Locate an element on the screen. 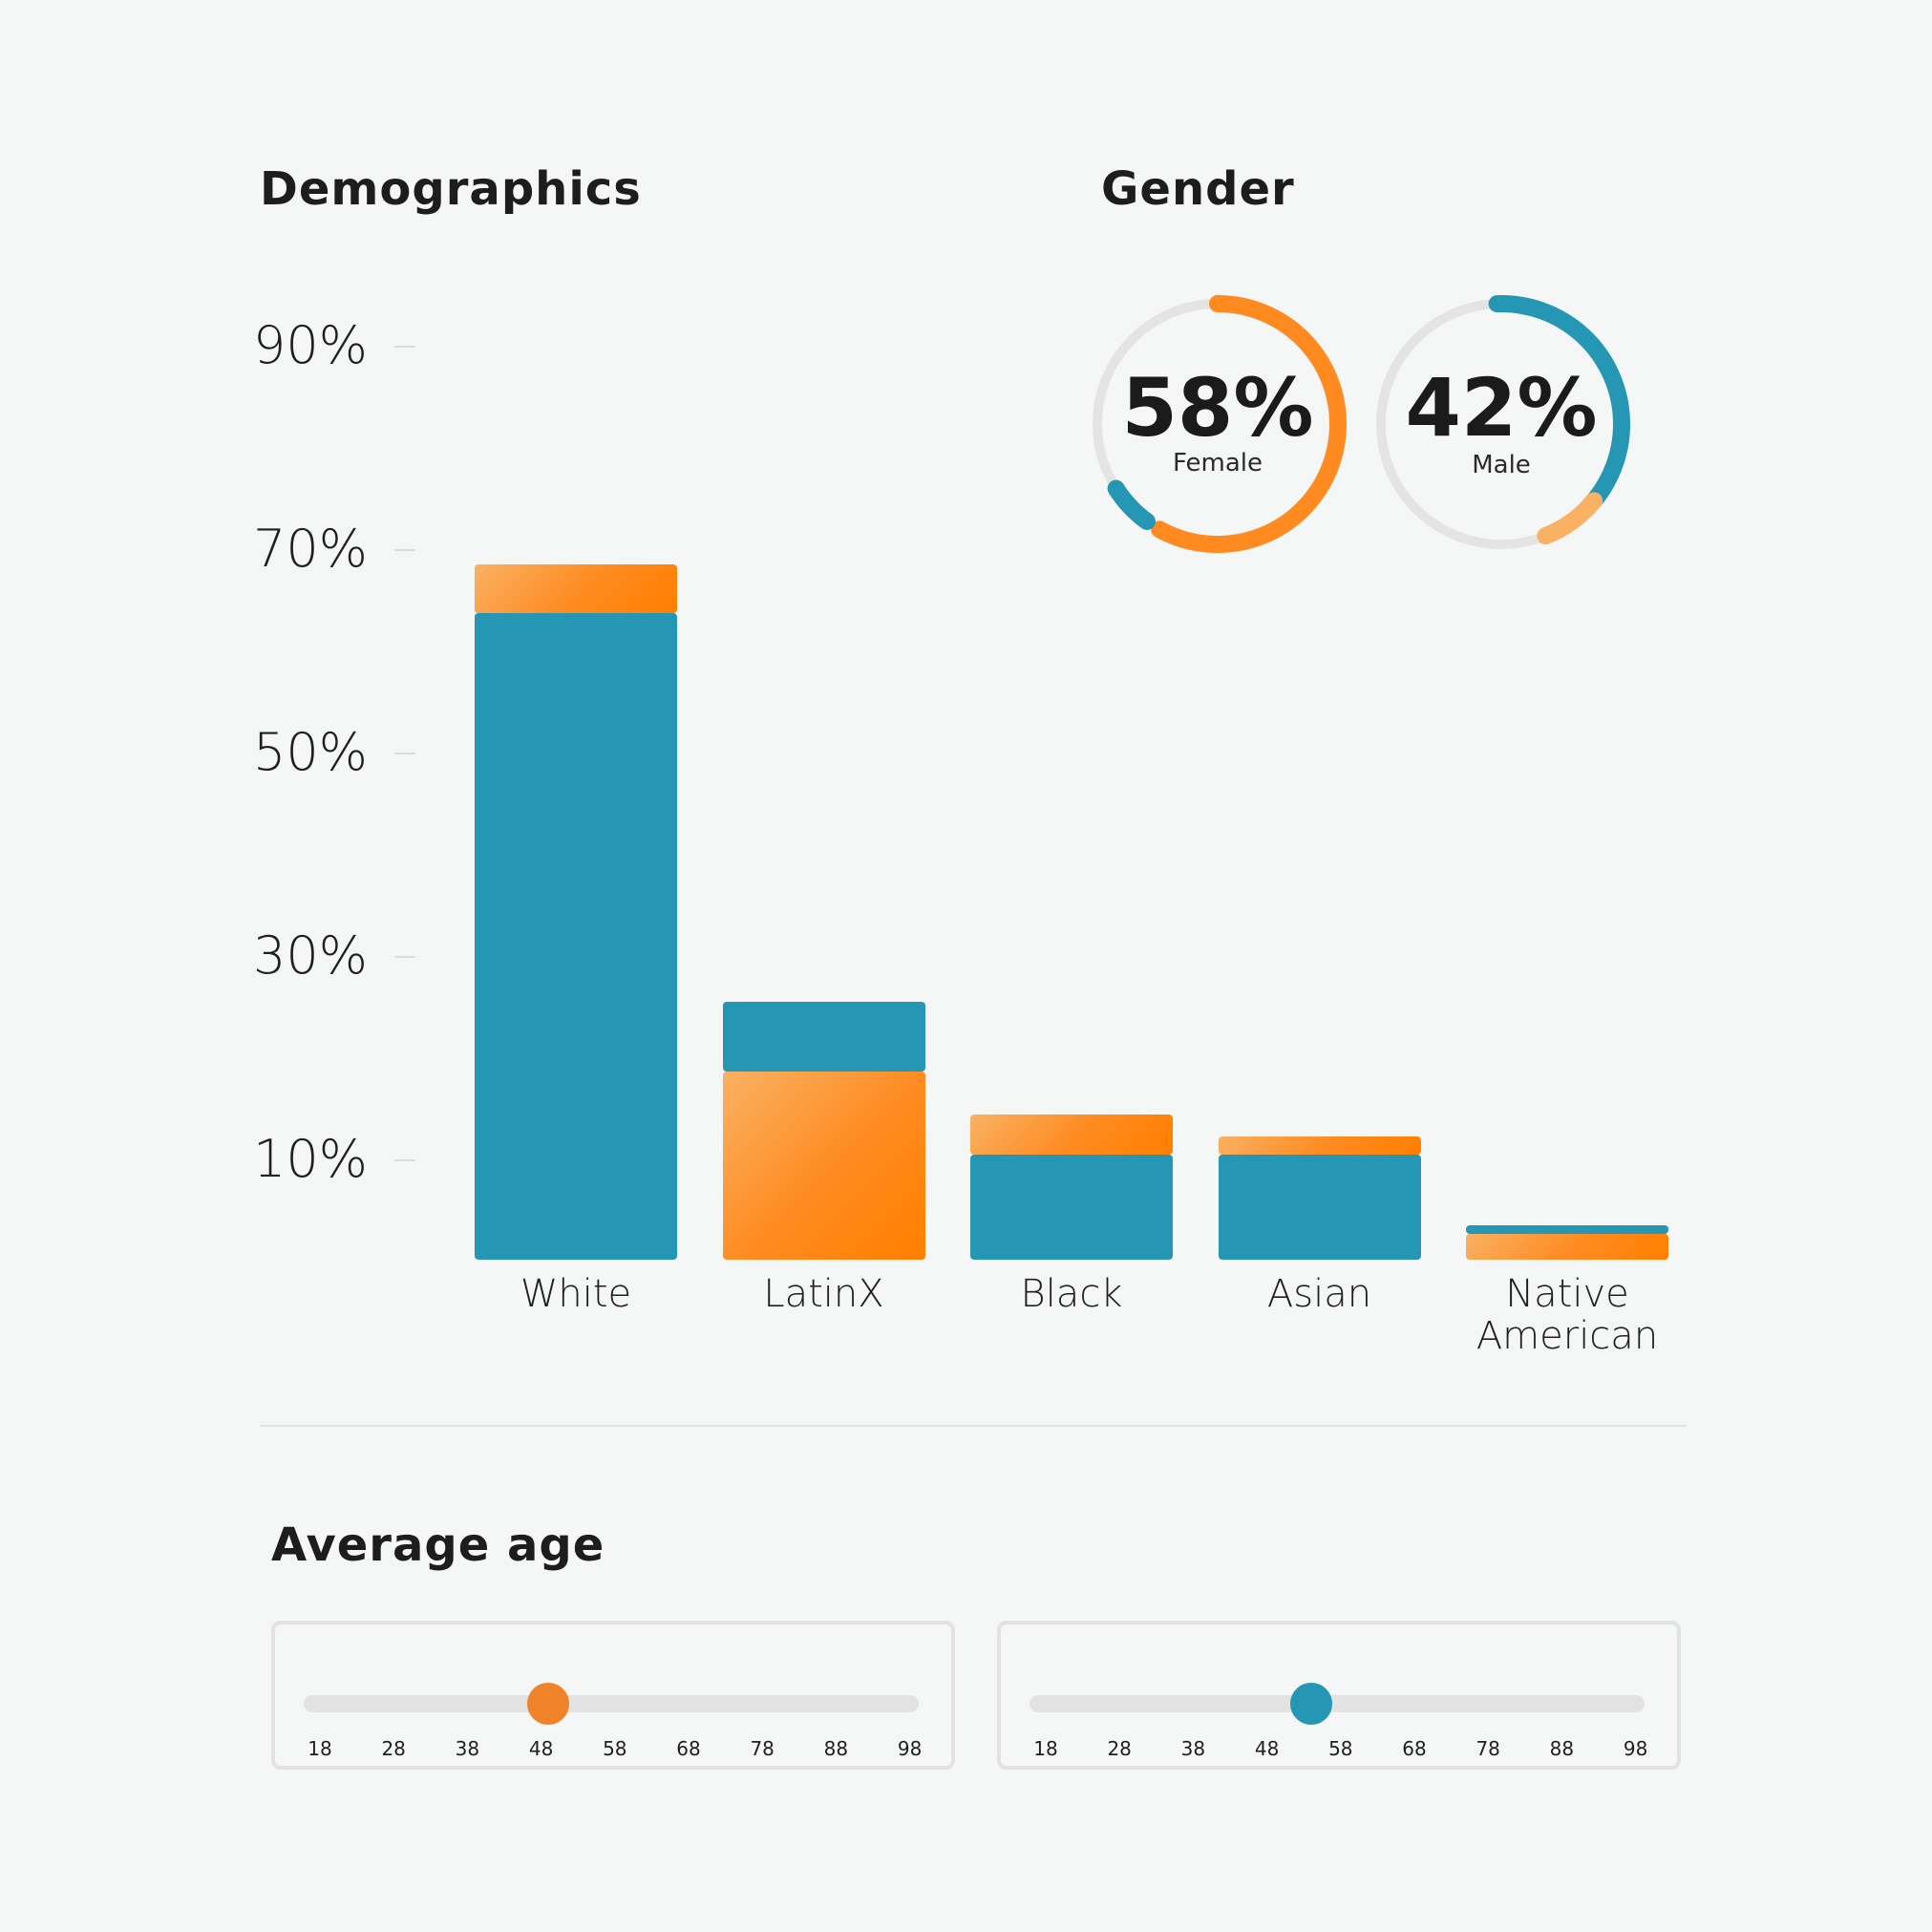 This screenshot has height=1932, width=1932. age-slider-card-2: 18 28 38 48 58 68 78 88 98 is located at coordinates (1339, 1695).